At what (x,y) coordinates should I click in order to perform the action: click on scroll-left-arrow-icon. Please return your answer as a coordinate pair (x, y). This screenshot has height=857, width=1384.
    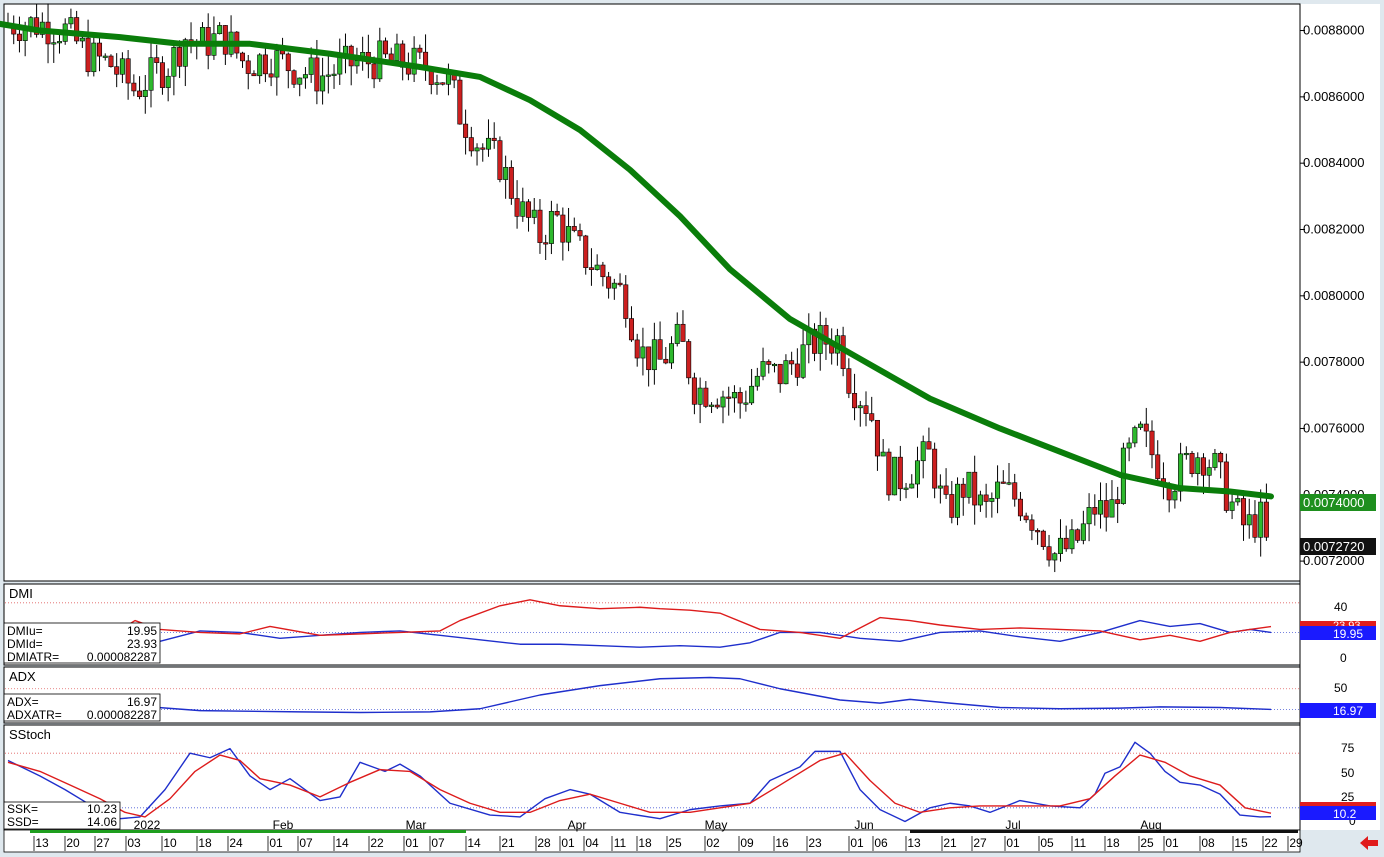
    Looking at the image, I should click on (1369, 843).